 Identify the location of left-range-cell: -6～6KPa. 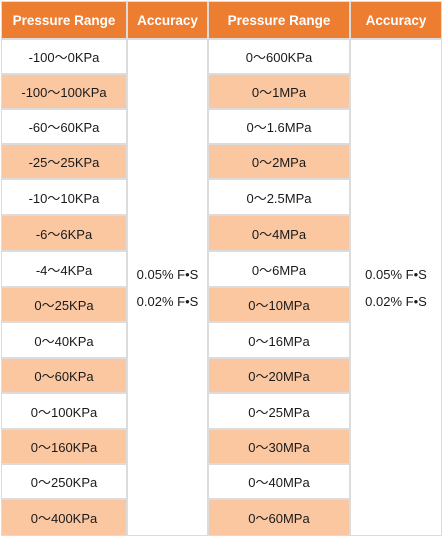
(64, 233).